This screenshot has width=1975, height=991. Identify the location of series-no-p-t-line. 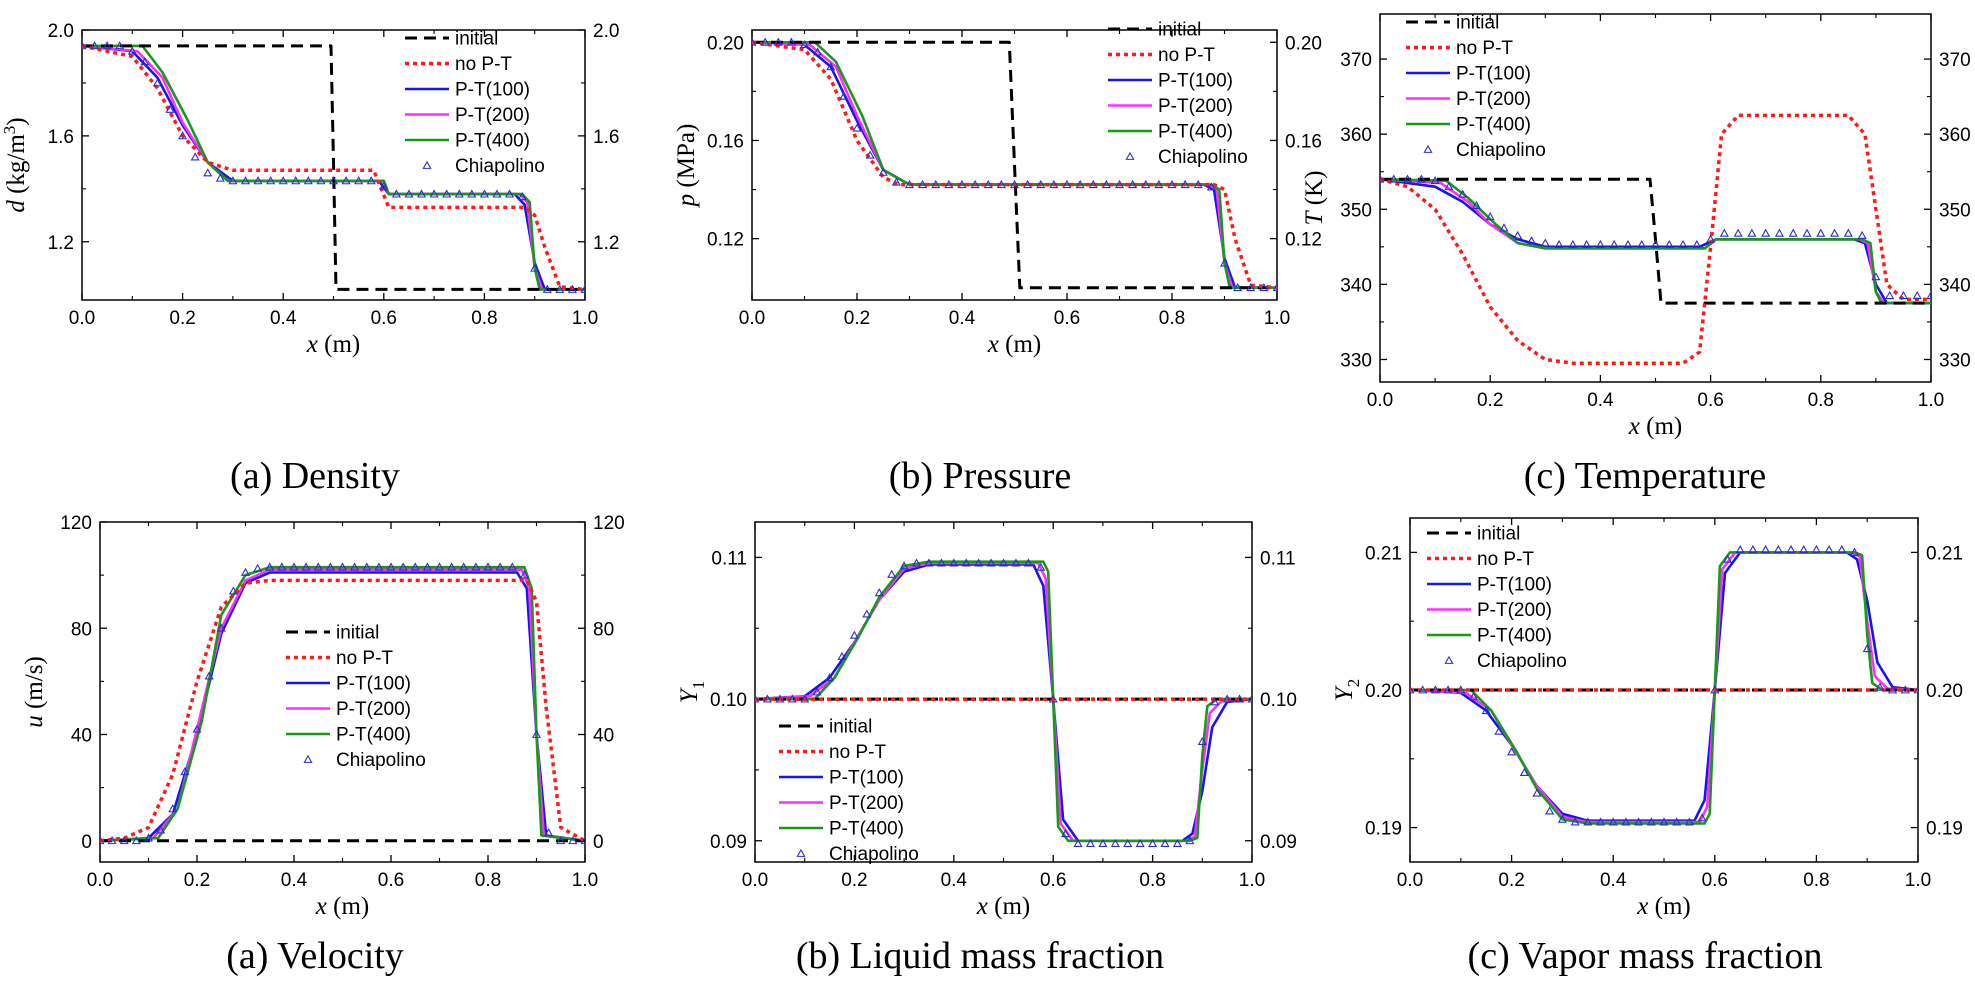
(333, 168).